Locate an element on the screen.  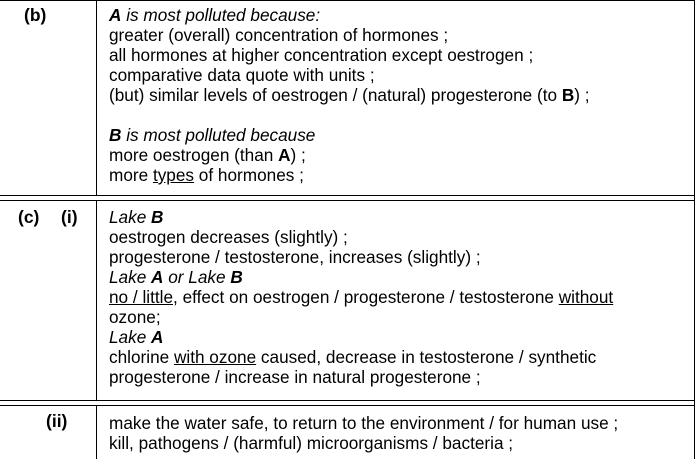
answer-line: B is most polluted because is located at coordinates (397, 135).